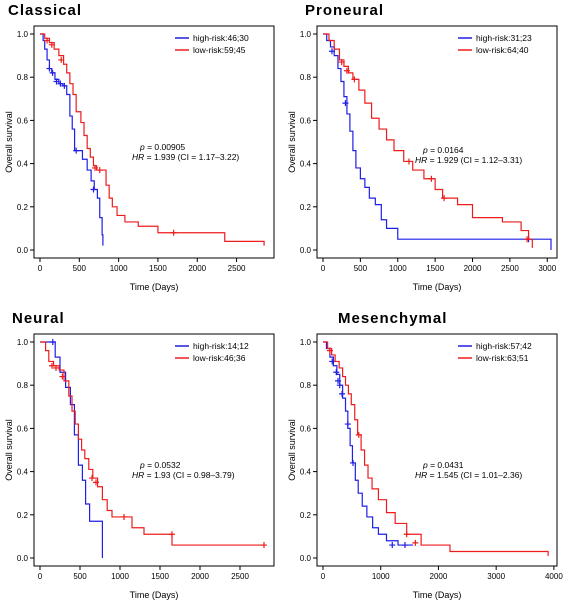  I want to click on p-value: = 0.00905, so click(165, 147).